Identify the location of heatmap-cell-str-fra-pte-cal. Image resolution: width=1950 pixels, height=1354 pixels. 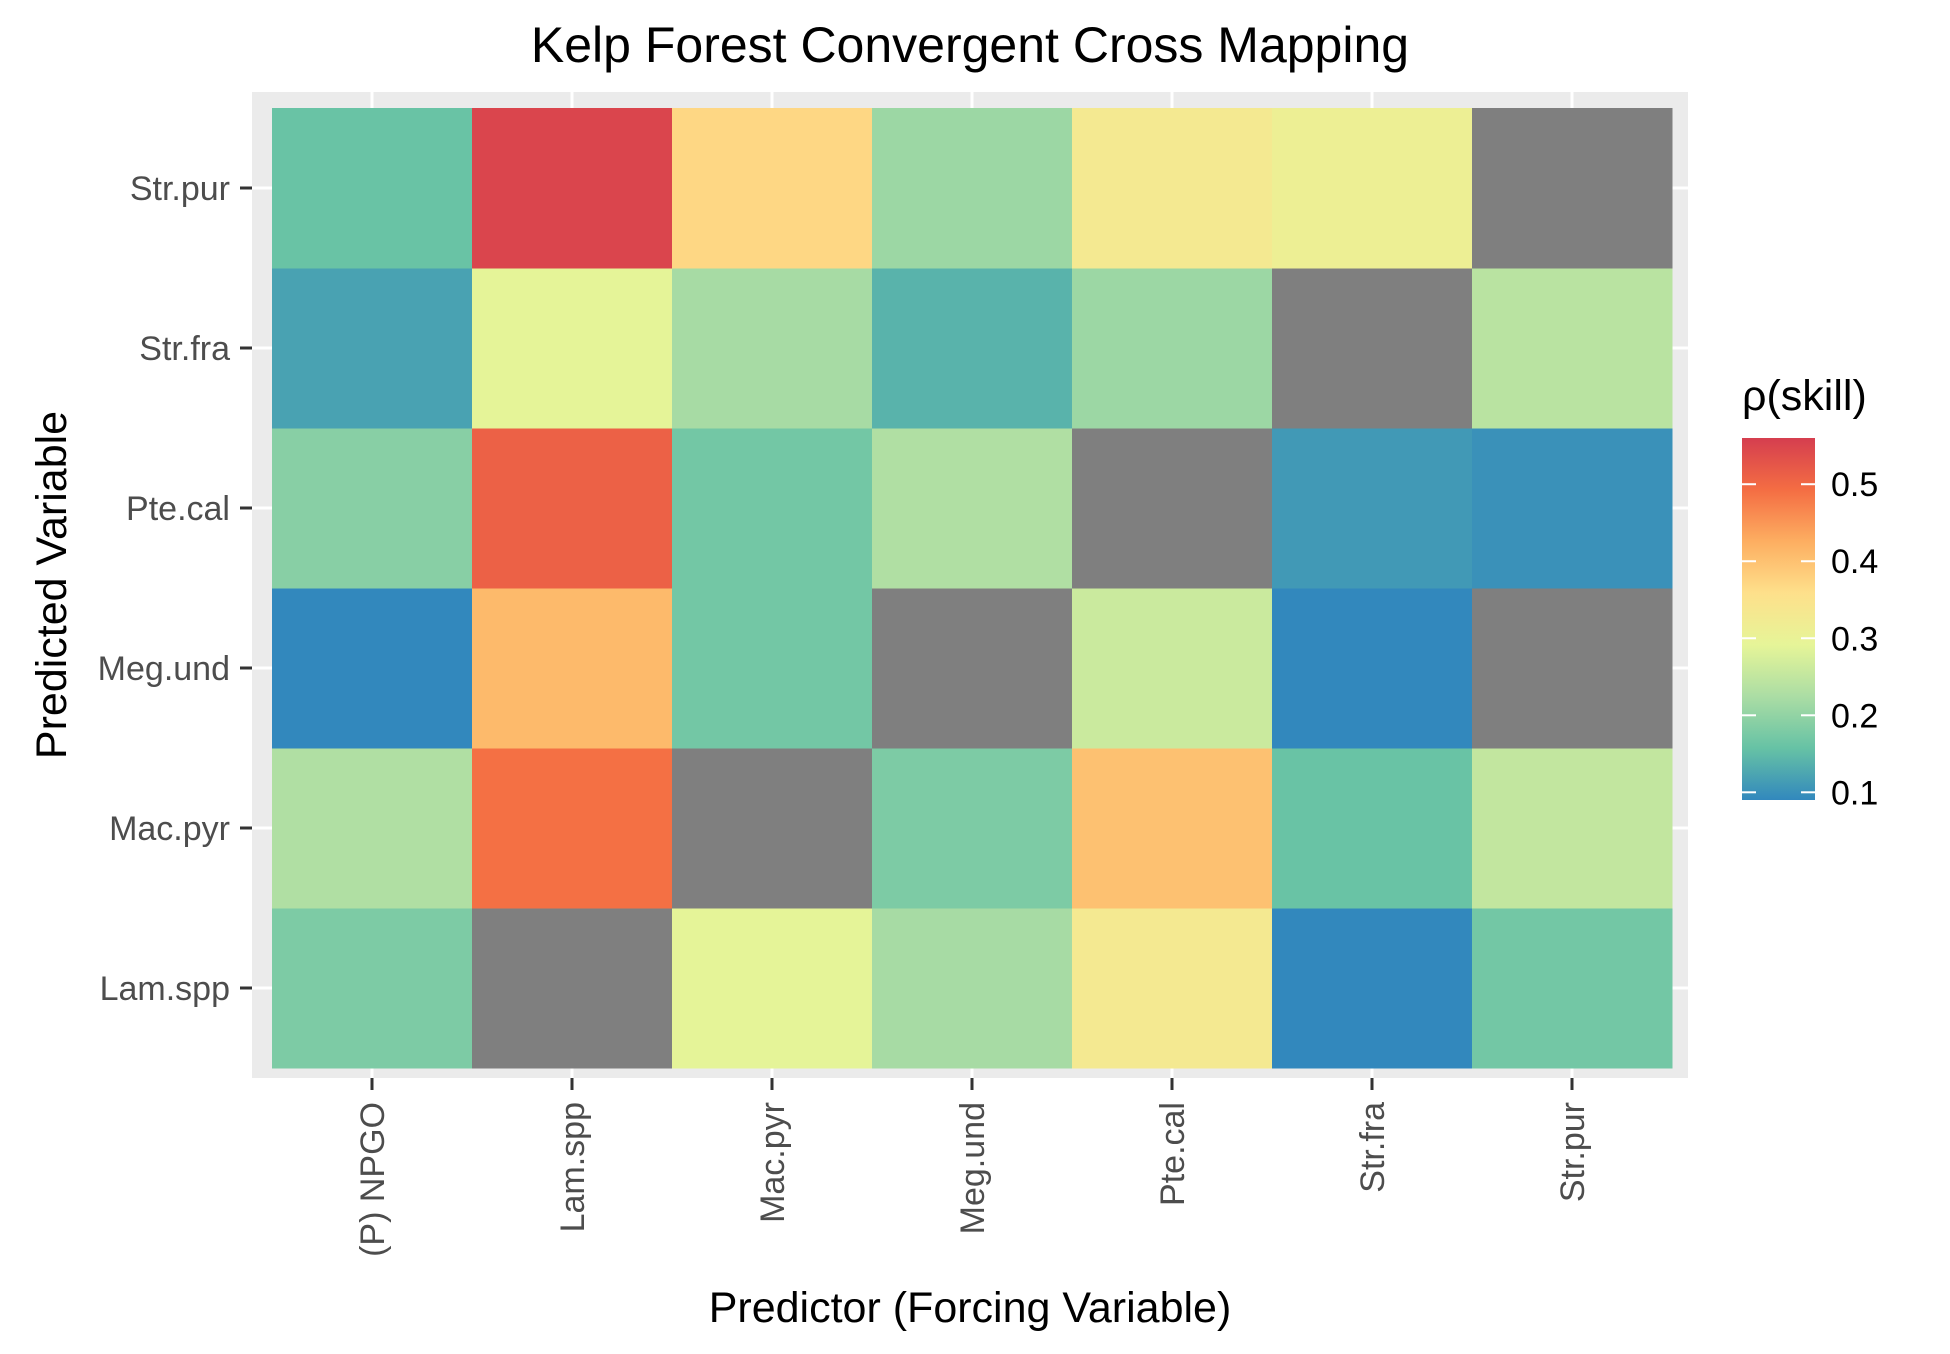
(1172, 348).